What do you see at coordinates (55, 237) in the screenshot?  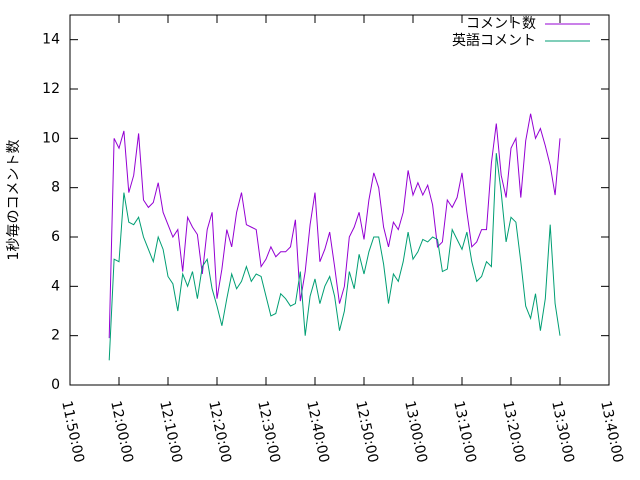 I see `y-tick-label: 6` at bounding box center [55, 237].